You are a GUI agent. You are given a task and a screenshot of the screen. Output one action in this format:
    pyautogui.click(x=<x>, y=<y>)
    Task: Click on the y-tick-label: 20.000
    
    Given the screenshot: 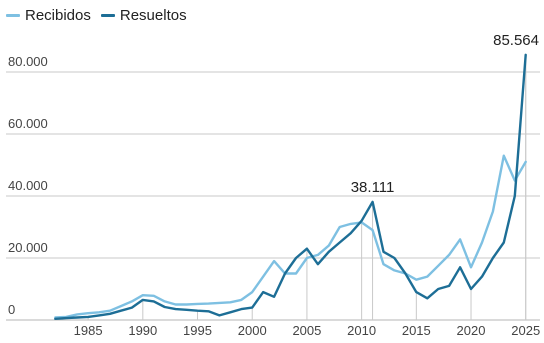 What is the action you would take?
    pyautogui.click(x=28, y=247)
    